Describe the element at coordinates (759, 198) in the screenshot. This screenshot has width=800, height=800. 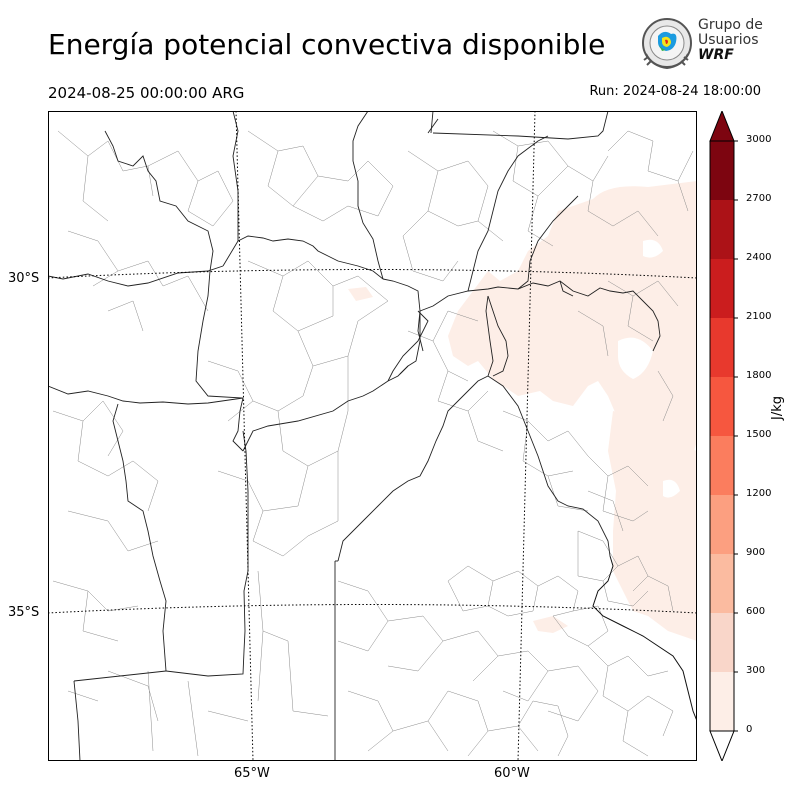
I see `colorbar-tick-label: 2700` at that location.